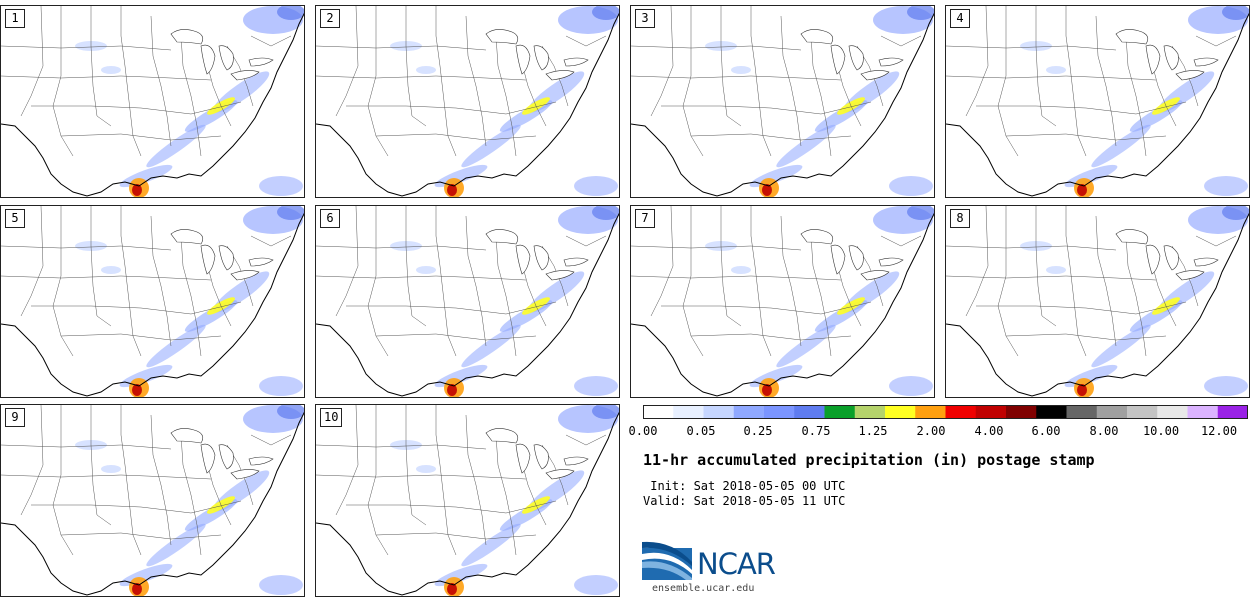 The width and height of the screenshot is (1260, 597). Describe the element at coordinates (1161, 431) in the screenshot. I see `colorbar-tick-label: 10.00` at that location.